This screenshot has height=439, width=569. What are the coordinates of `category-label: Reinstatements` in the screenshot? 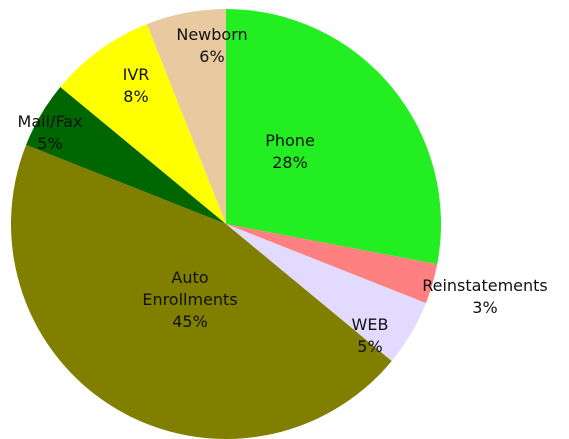 It's located at (485, 285).